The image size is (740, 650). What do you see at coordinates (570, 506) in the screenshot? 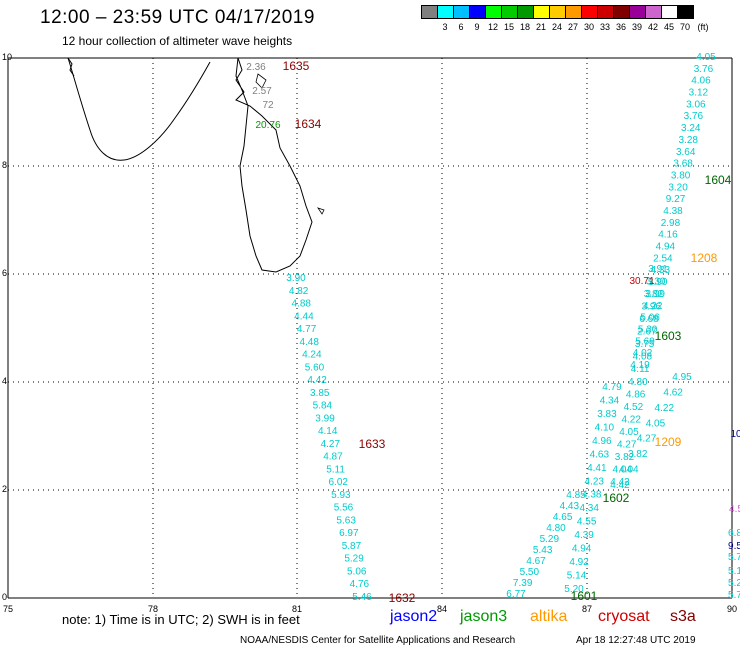
I see `swh-value-1601: 4.43` at bounding box center [570, 506].